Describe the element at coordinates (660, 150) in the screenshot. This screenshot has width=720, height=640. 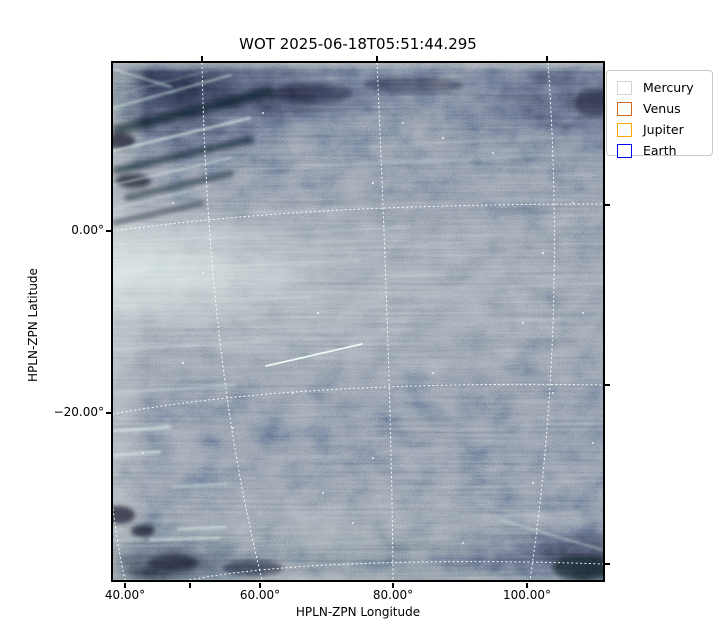
I see `legend-label-earth: Earth` at that location.